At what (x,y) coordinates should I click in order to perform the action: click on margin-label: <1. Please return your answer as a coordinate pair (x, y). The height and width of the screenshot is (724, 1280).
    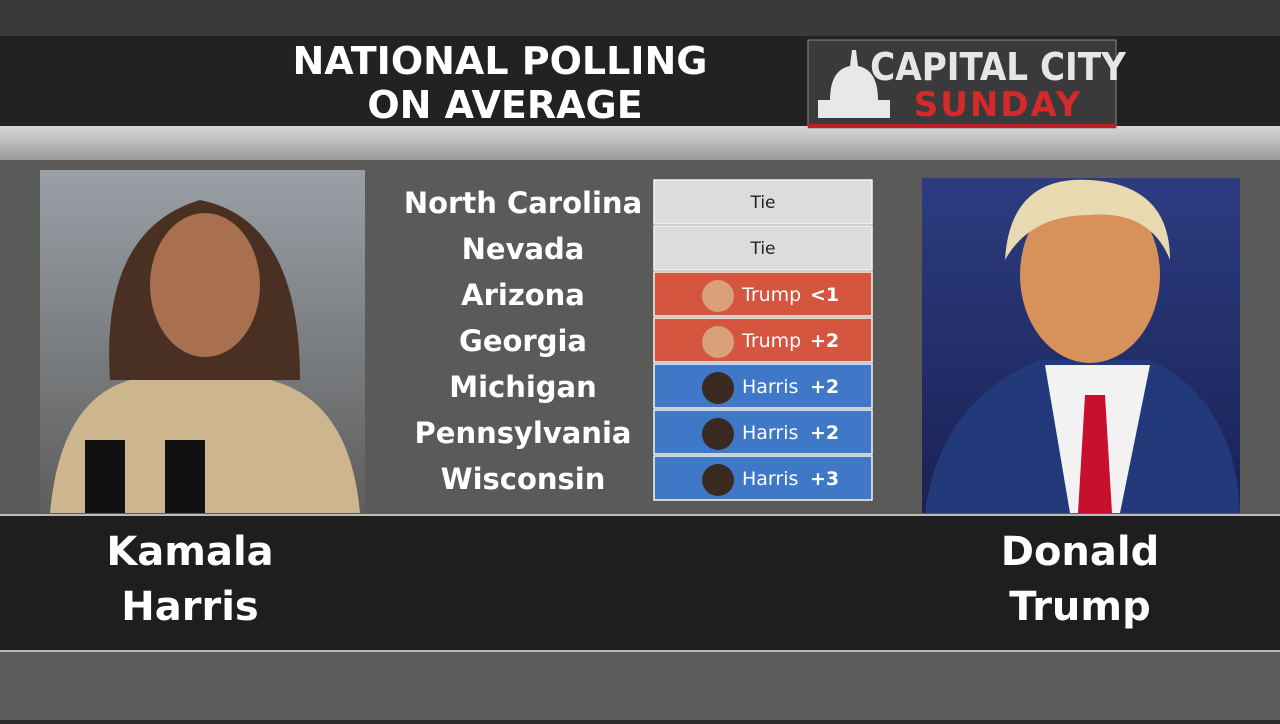
    Looking at the image, I should click on (824, 295).